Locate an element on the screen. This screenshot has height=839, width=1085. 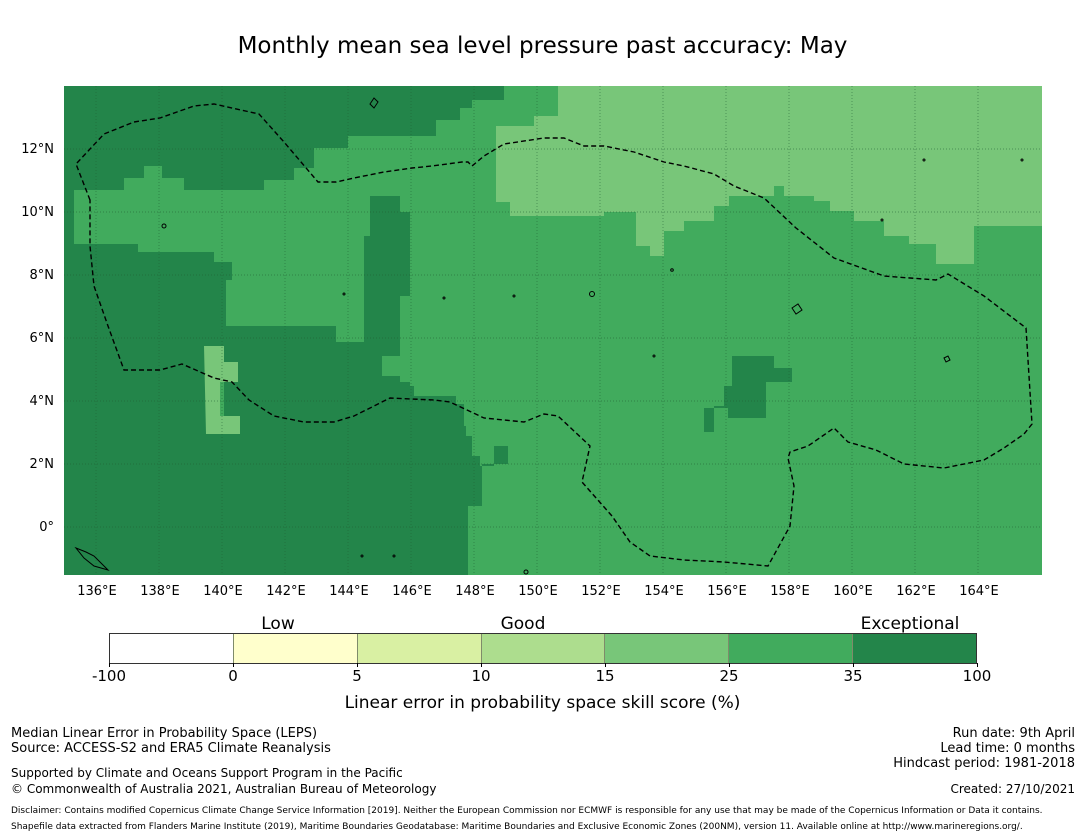
legend-category-exceptional: Exceptional is located at coordinates (910, 624).